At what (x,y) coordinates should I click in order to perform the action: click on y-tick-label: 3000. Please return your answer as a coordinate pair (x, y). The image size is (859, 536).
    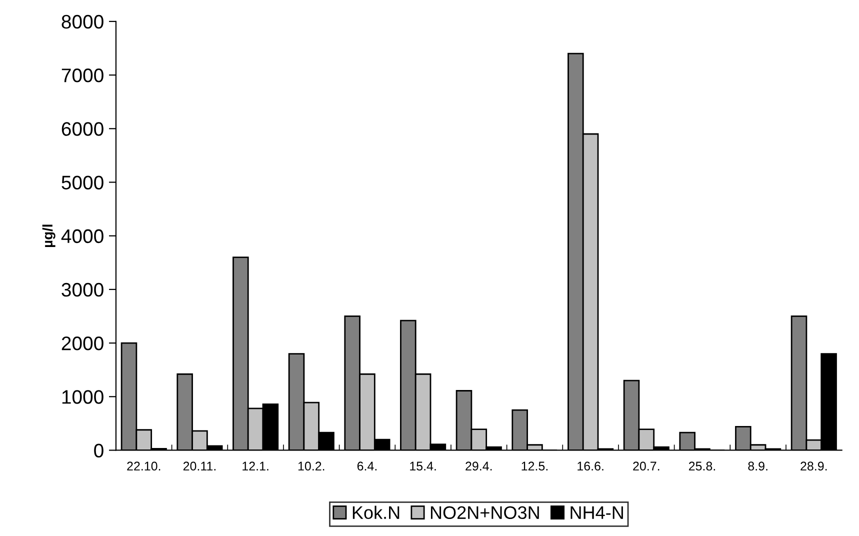
    Looking at the image, I should click on (83, 289).